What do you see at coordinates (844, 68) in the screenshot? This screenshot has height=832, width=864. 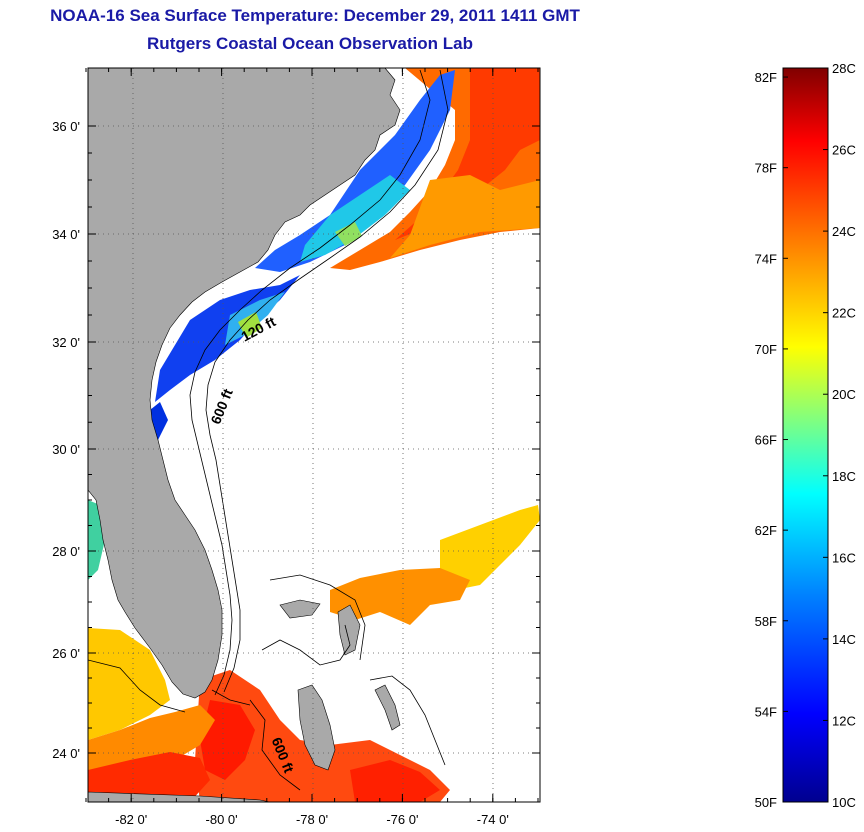 I see `colorbar-label-c: 28C` at bounding box center [844, 68].